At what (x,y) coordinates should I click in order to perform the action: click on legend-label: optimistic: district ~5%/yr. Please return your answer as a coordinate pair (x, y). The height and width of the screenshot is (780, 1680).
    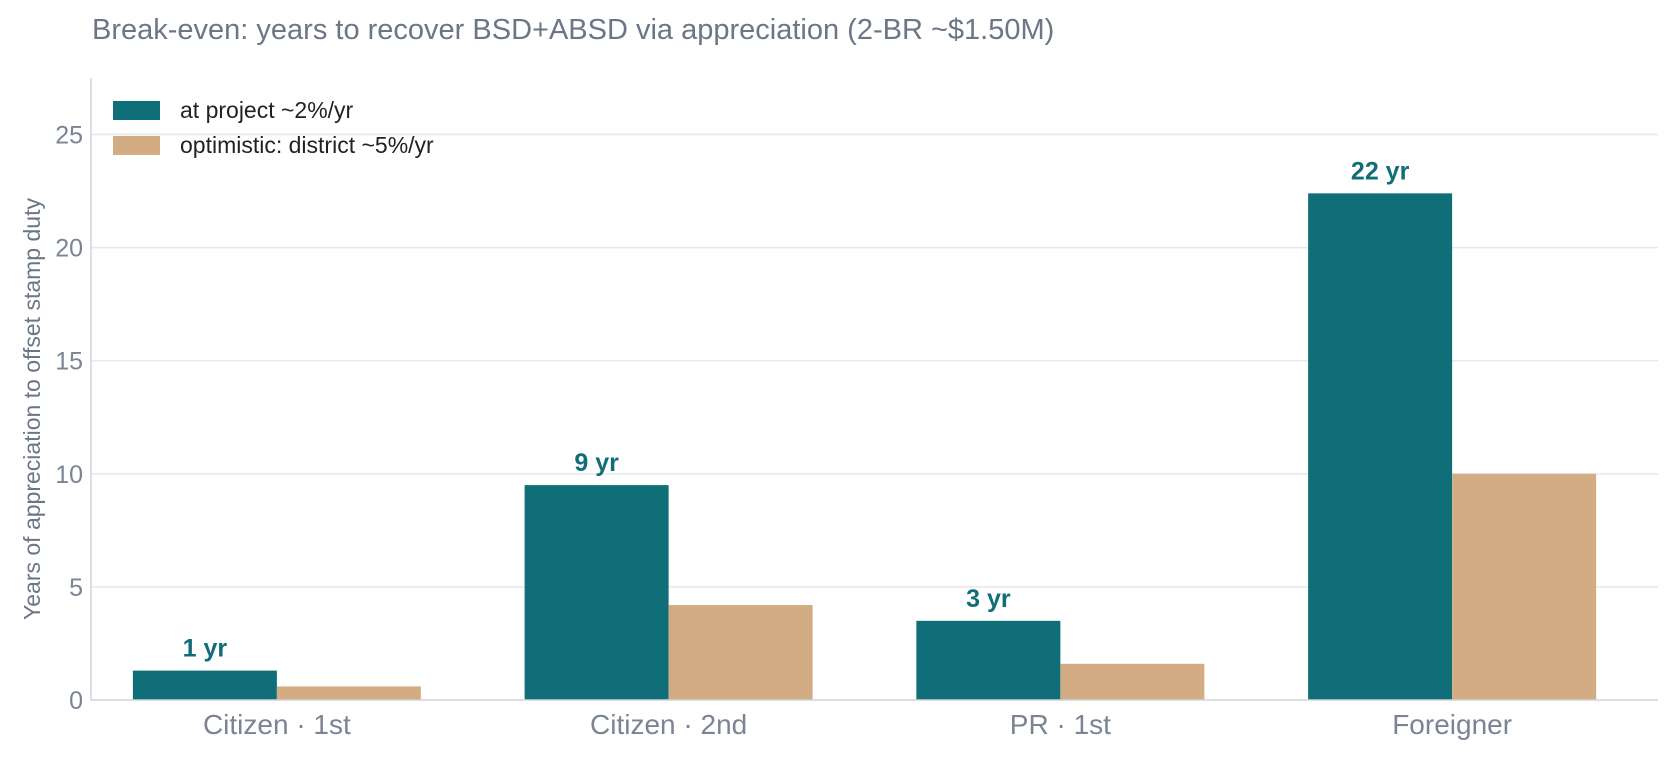
    Looking at the image, I should click on (307, 145).